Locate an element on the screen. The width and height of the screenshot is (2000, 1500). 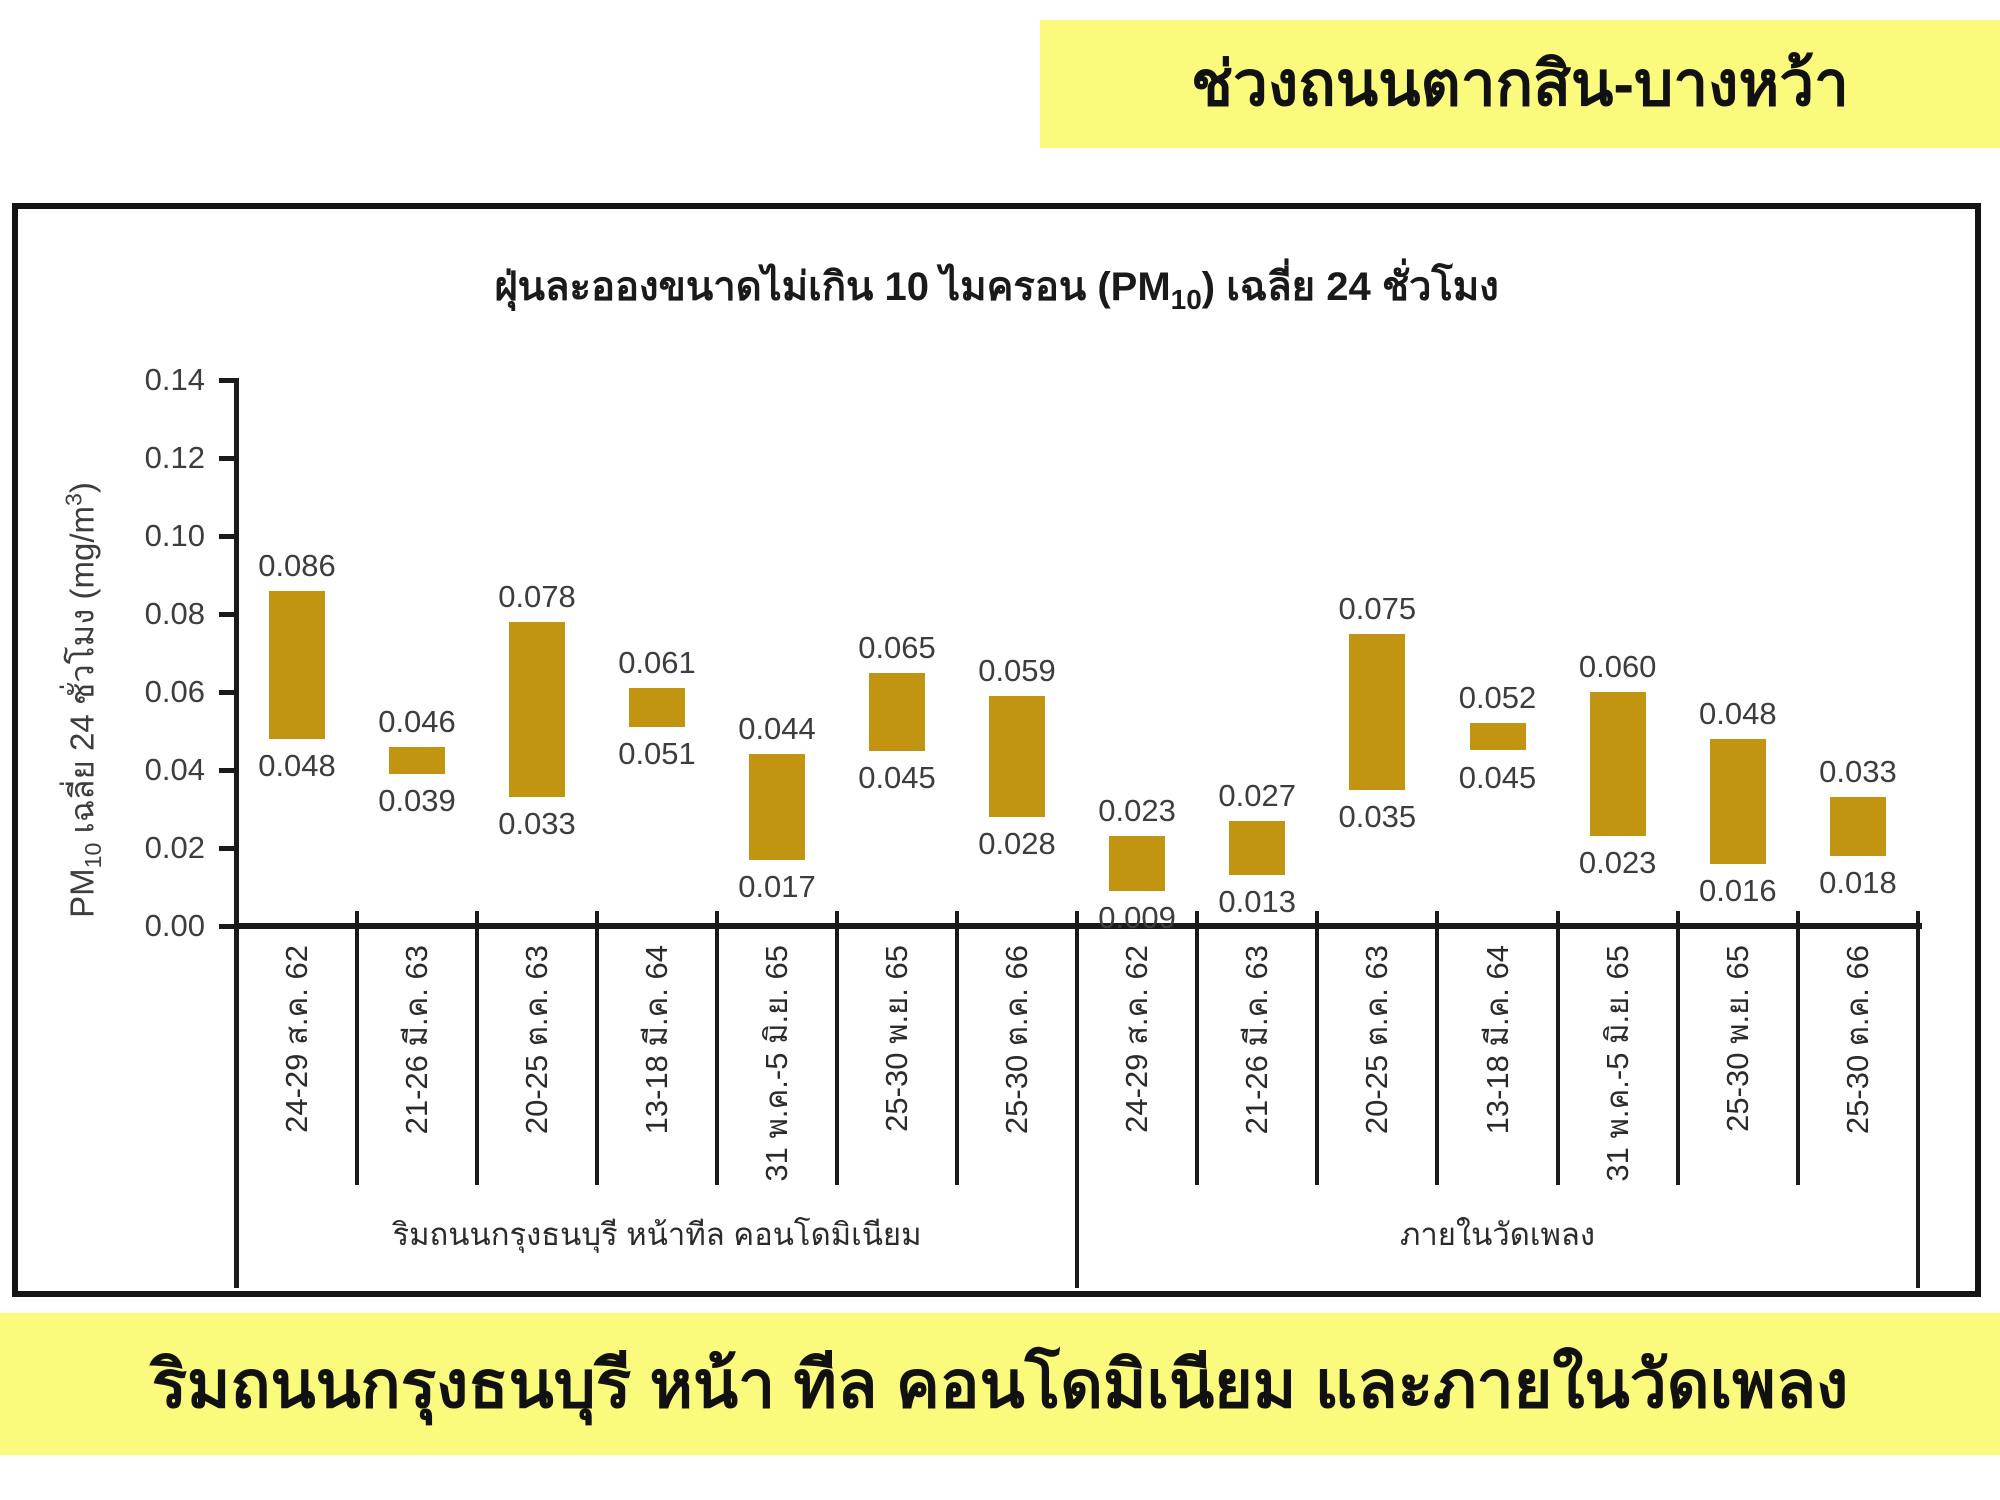
bar-high-label: 0.060 is located at coordinates (1617, 666).